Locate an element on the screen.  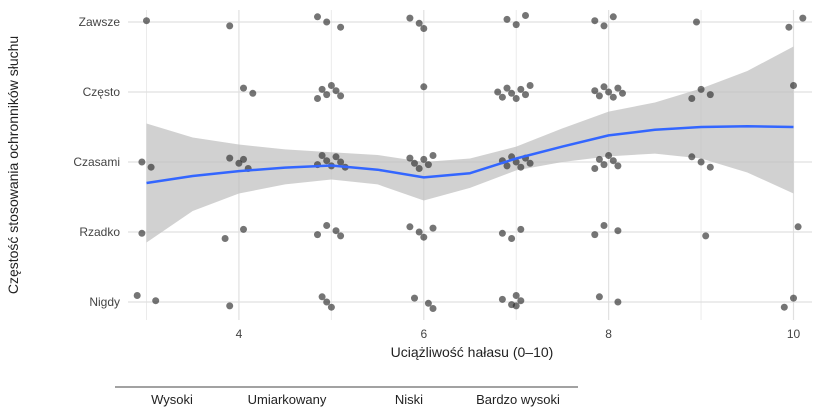
x-tick-label: 10 is located at coordinates (794, 334).